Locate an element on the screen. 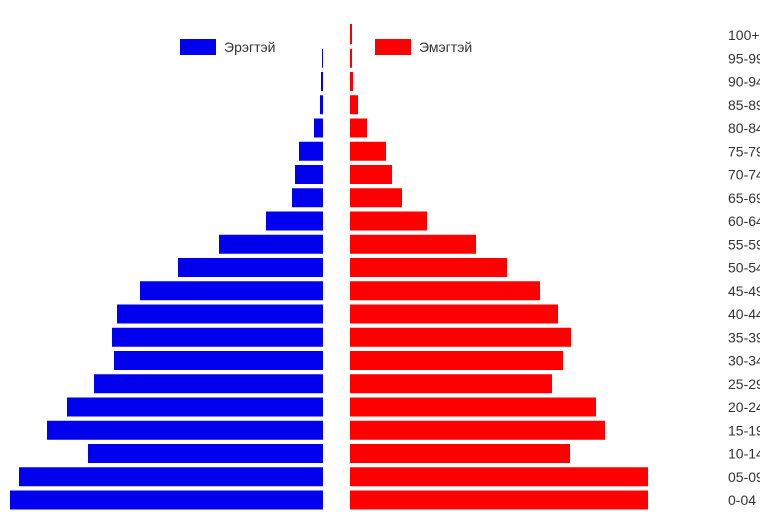  age-label-35-39: 35-39 is located at coordinates (744, 337).